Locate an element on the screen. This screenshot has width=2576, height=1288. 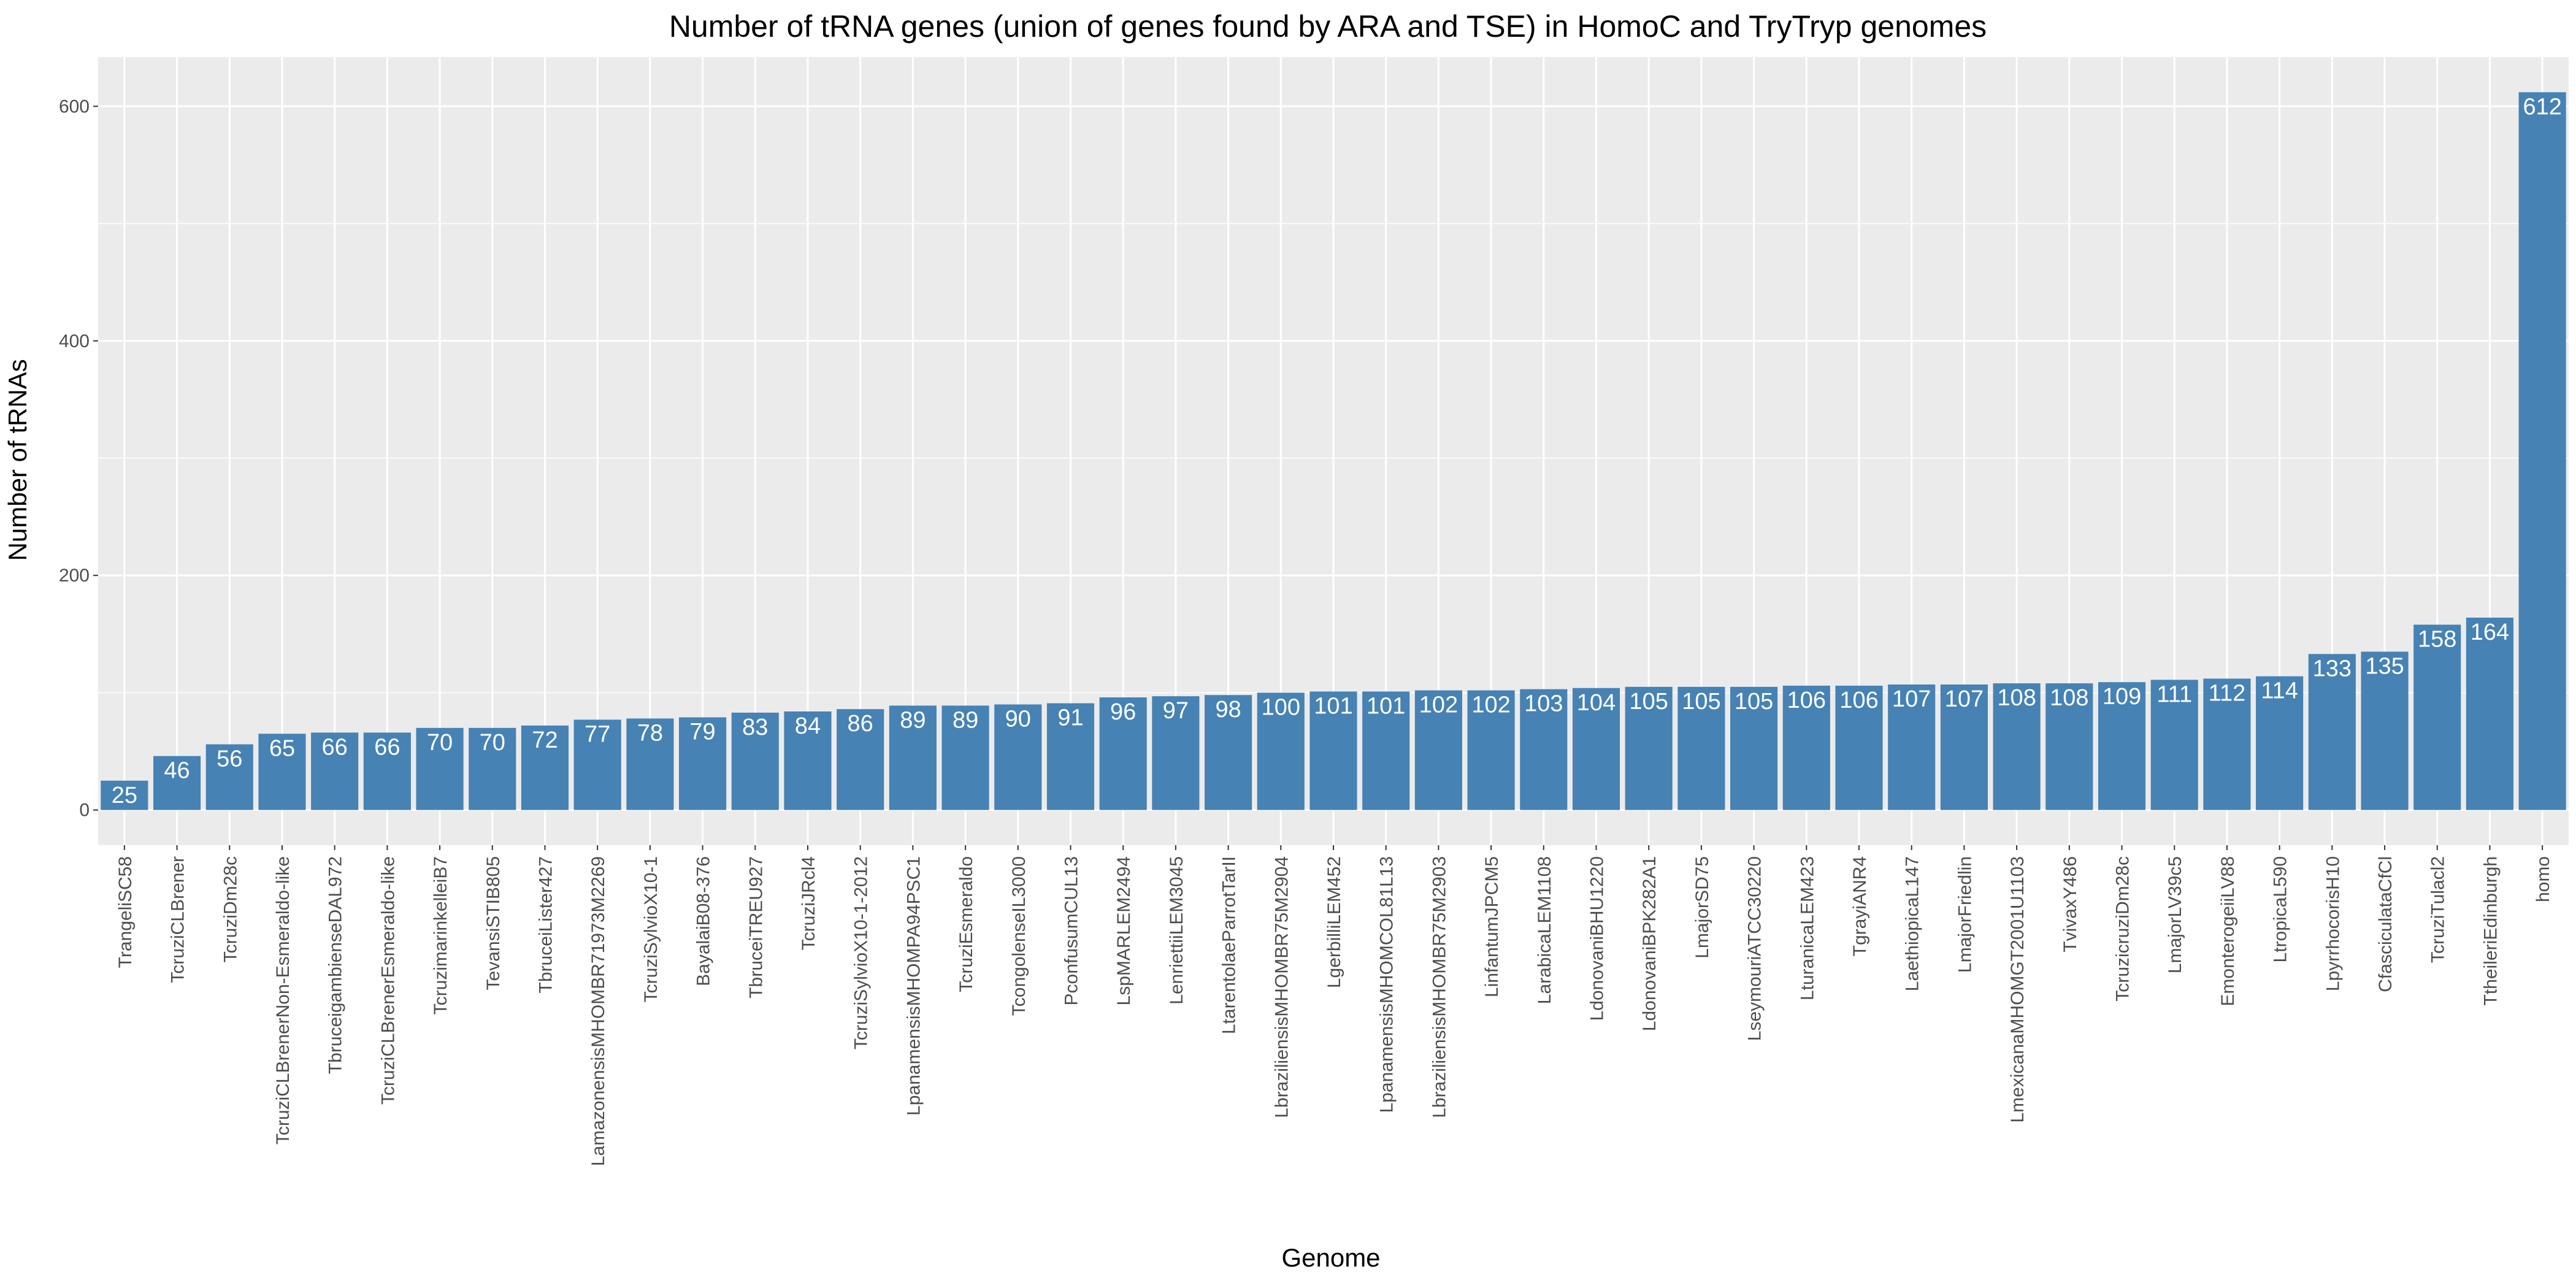
x-tick-label: LarabicaLEM1108 is located at coordinates (1545, 930).